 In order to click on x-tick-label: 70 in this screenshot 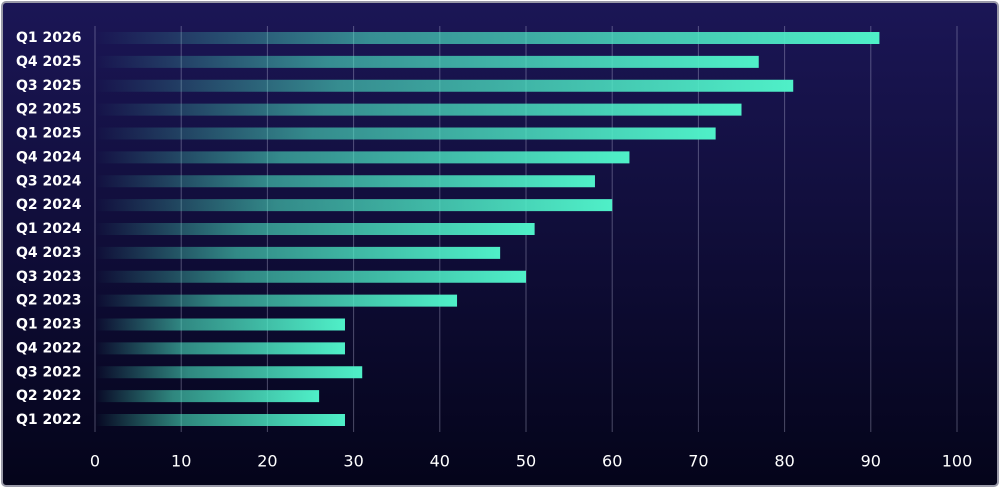, I will do `click(698, 461)`.